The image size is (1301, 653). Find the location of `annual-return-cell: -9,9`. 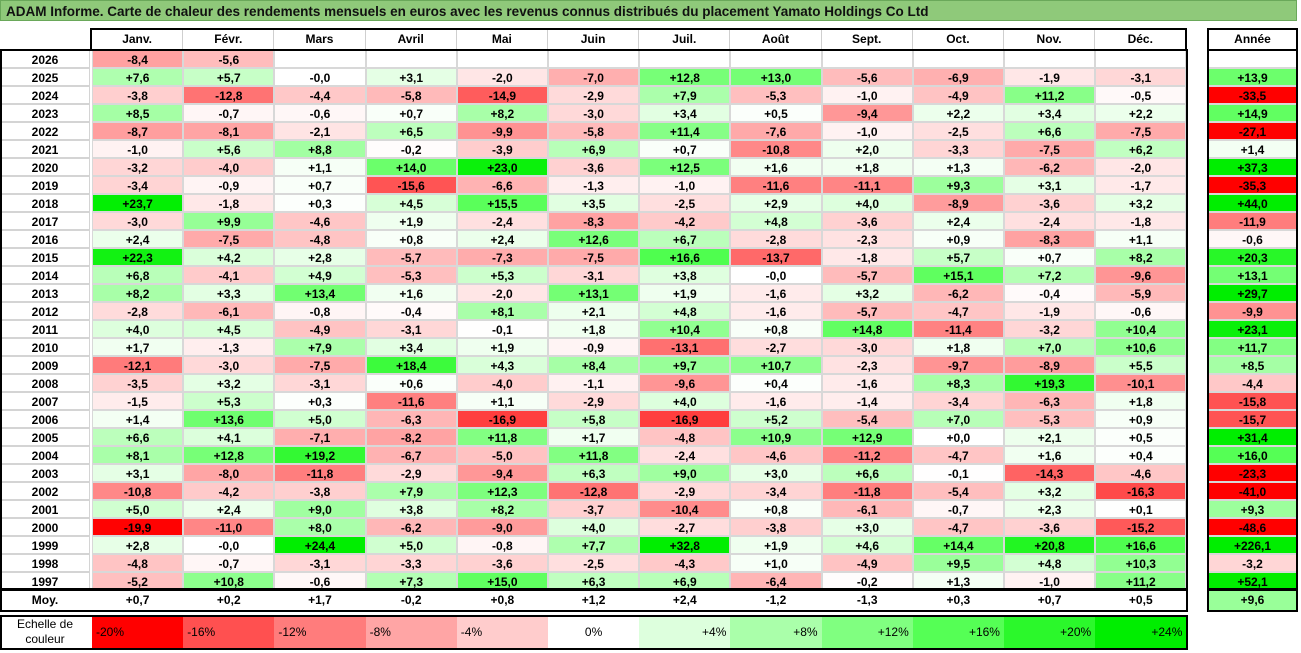

annual-return-cell: -9,9 is located at coordinates (1252, 311).